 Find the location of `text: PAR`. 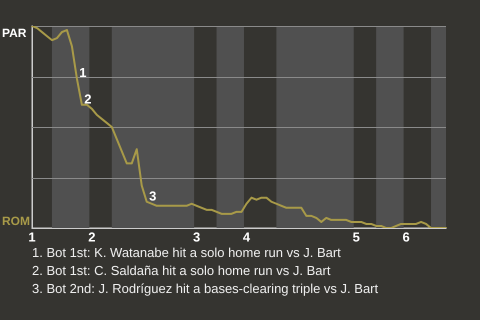

text: PAR is located at coordinates (14, 33).